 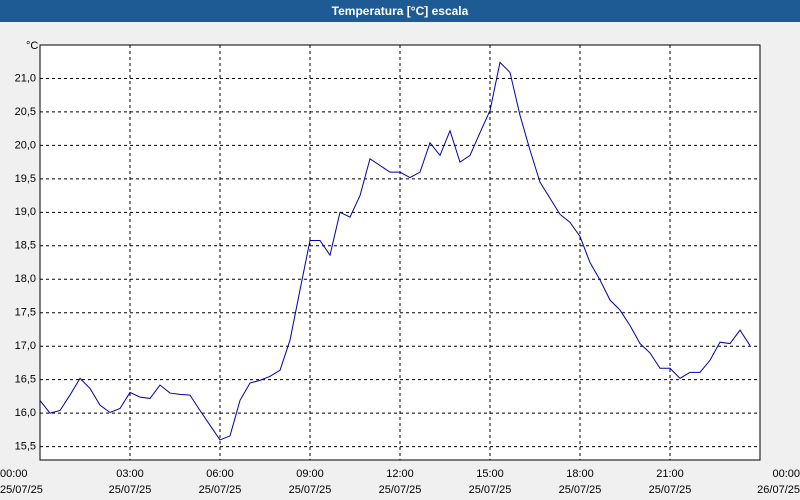 What do you see at coordinates (580, 474) in the screenshot?
I see `x-tick-label: 18:00` at bounding box center [580, 474].